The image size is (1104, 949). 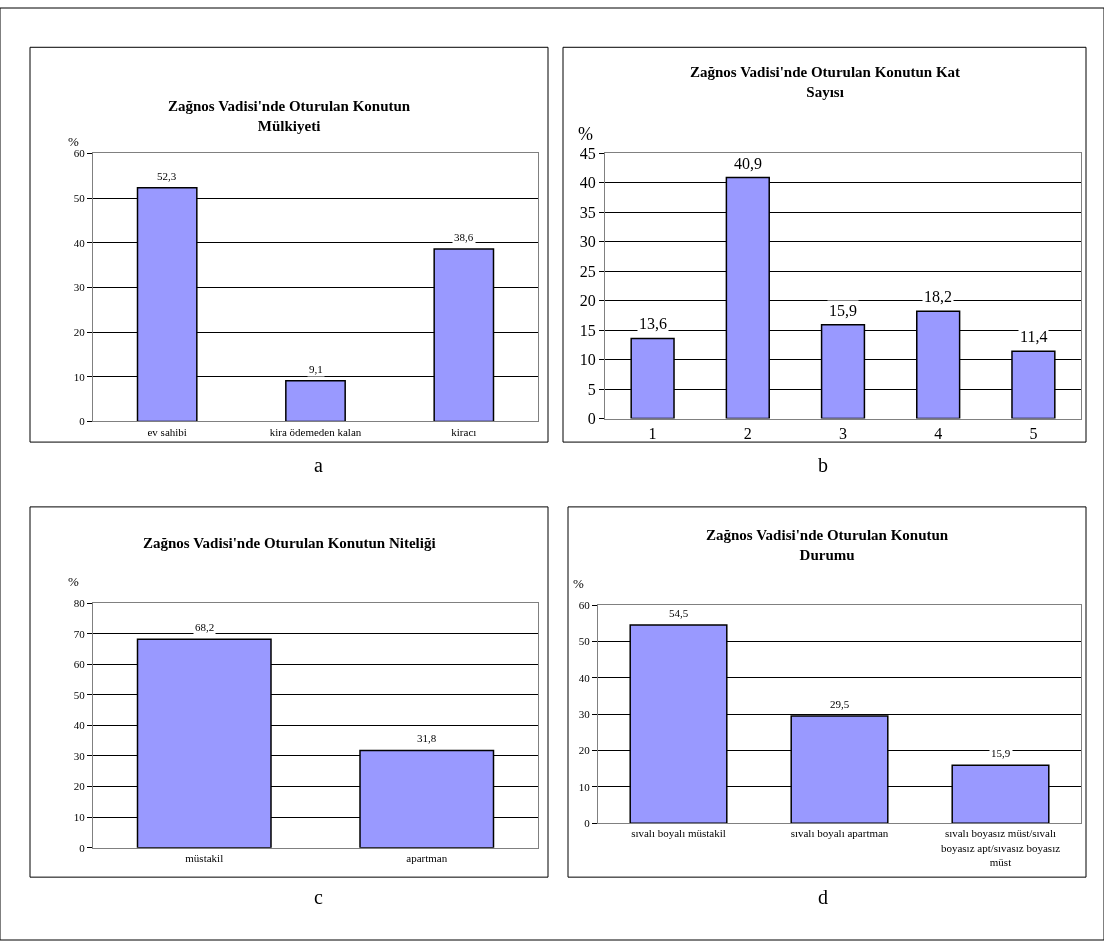 I want to click on chart-title: Zağnos Vadisi'nde Oturulan Konutun Niteliği, so click(x=289, y=543).